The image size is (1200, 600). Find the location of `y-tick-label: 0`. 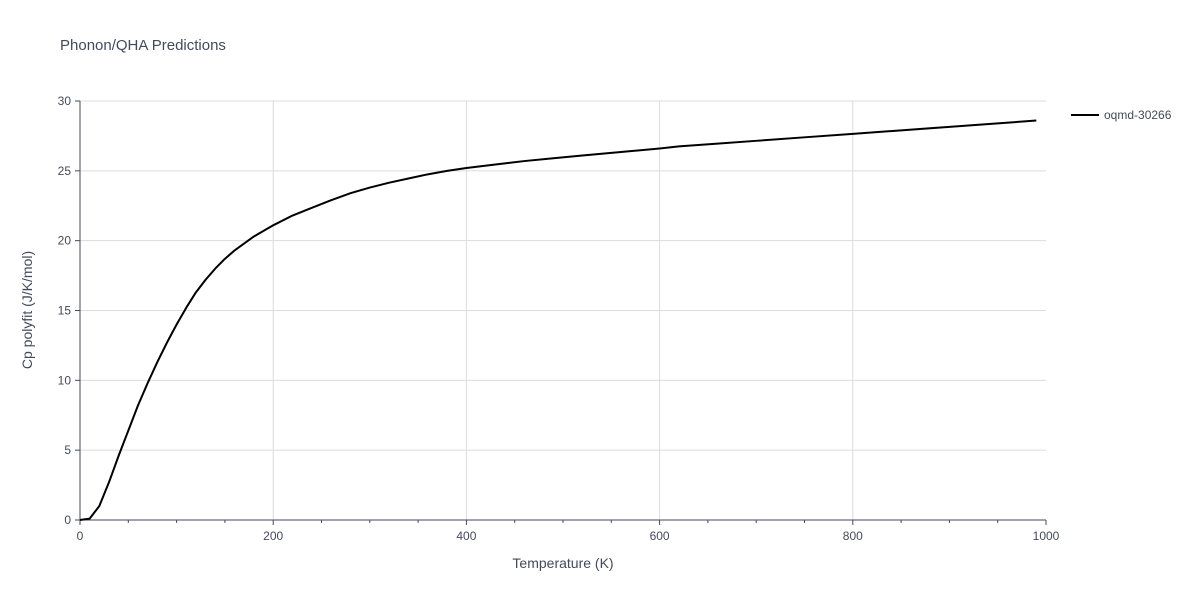

y-tick-label: 0 is located at coordinates (67, 520).